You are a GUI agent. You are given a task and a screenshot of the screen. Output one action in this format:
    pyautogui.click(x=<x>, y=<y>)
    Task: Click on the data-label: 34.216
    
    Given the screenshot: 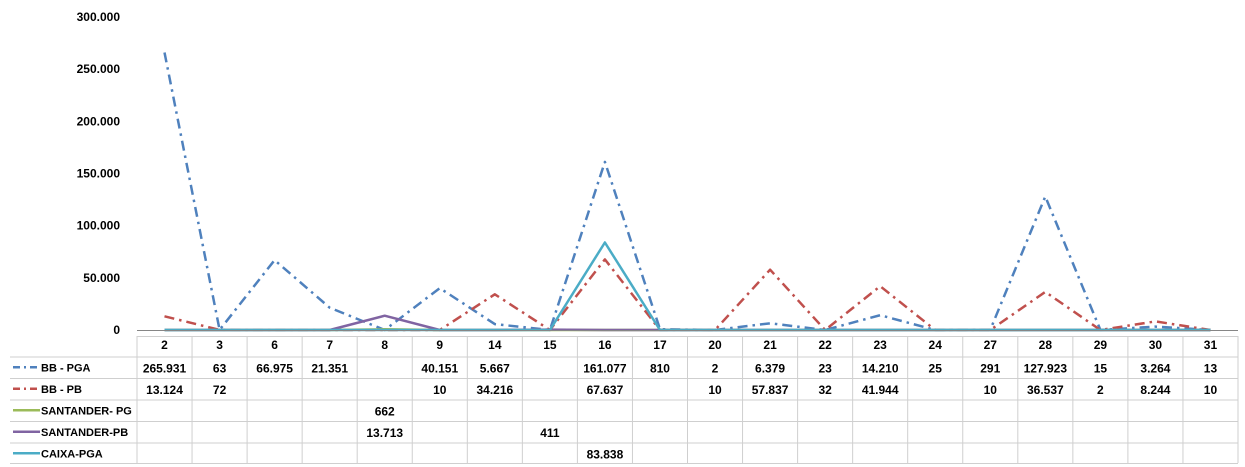 What is the action you would take?
    pyautogui.click(x=494, y=390)
    